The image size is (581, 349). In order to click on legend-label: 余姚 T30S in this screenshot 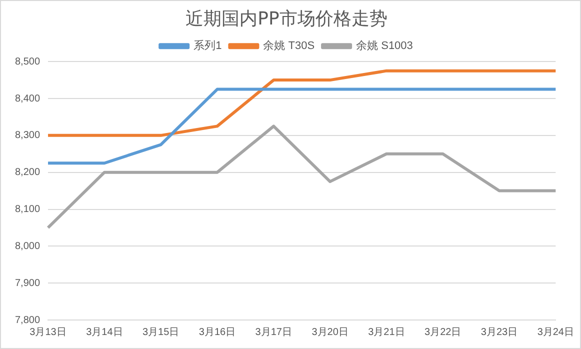, I will do `click(289, 46)`.